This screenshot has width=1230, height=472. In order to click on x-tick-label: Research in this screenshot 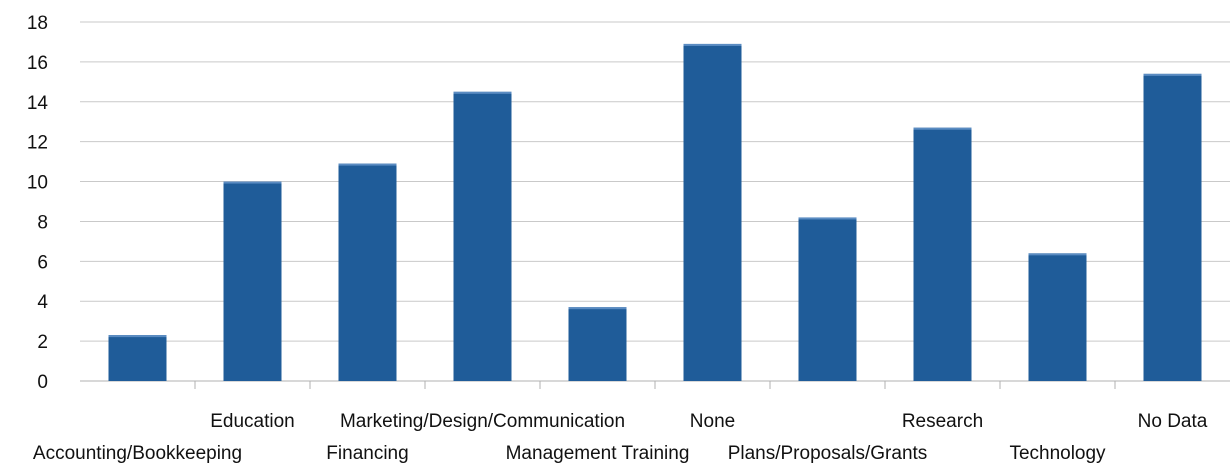, I will do `click(942, 421)`.